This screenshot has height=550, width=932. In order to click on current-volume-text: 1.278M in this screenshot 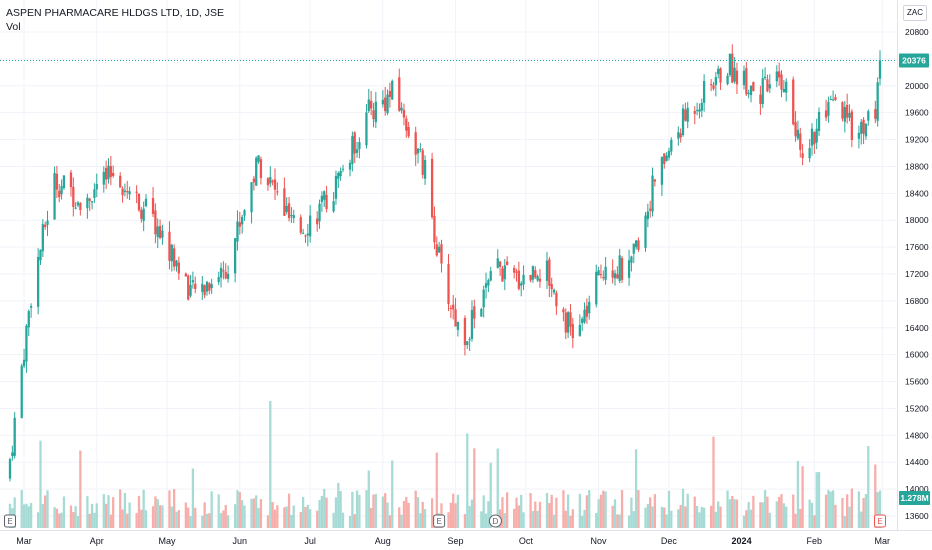, I will do `click(914, 498)`.